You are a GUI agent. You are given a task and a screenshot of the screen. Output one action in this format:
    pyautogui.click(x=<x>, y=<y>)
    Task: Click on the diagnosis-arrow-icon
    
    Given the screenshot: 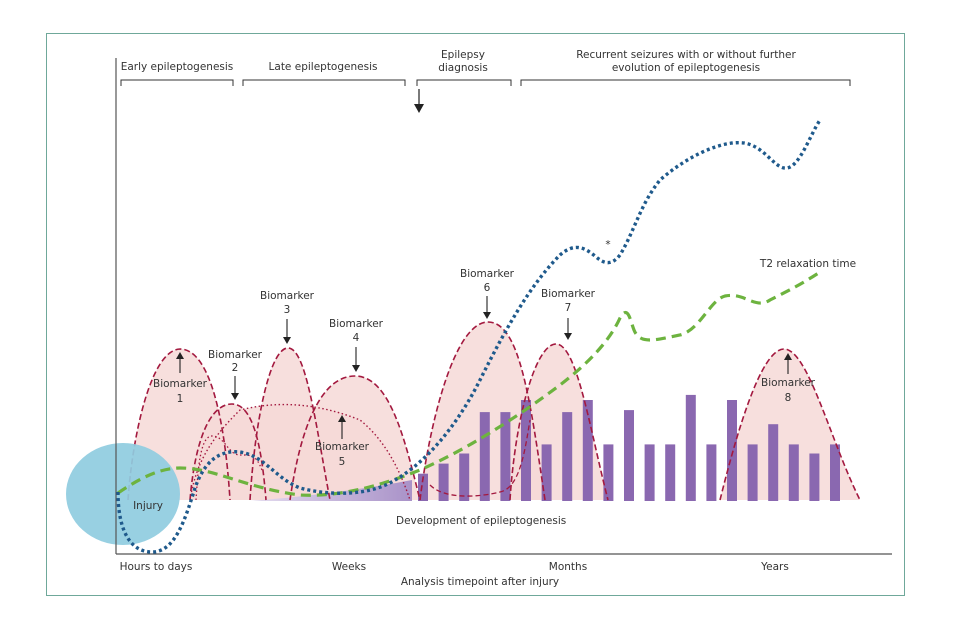 What is the action you would take?
    pyautogui.click(x=419, y=101)
    